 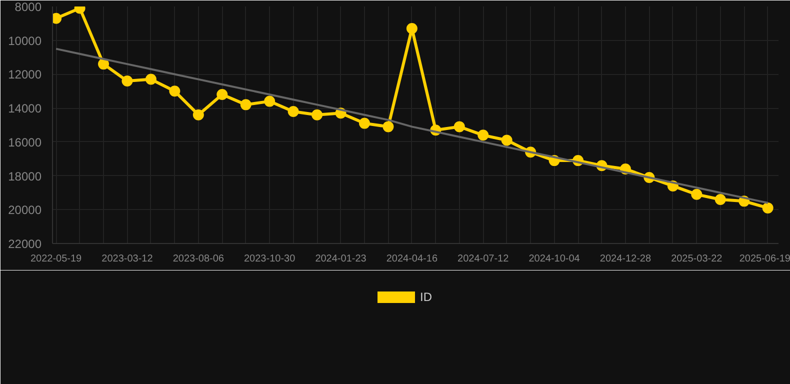 I want to click on legend-label: ID, so click(x=426, y=297).